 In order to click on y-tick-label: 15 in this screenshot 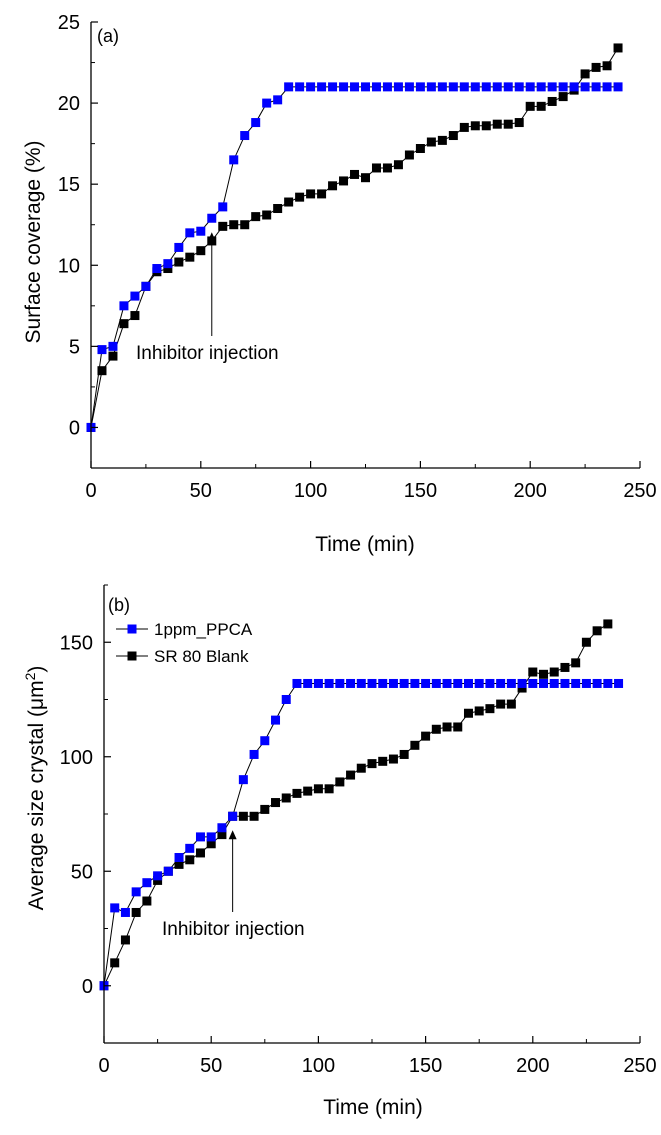, I will do `click(69, 185)`.